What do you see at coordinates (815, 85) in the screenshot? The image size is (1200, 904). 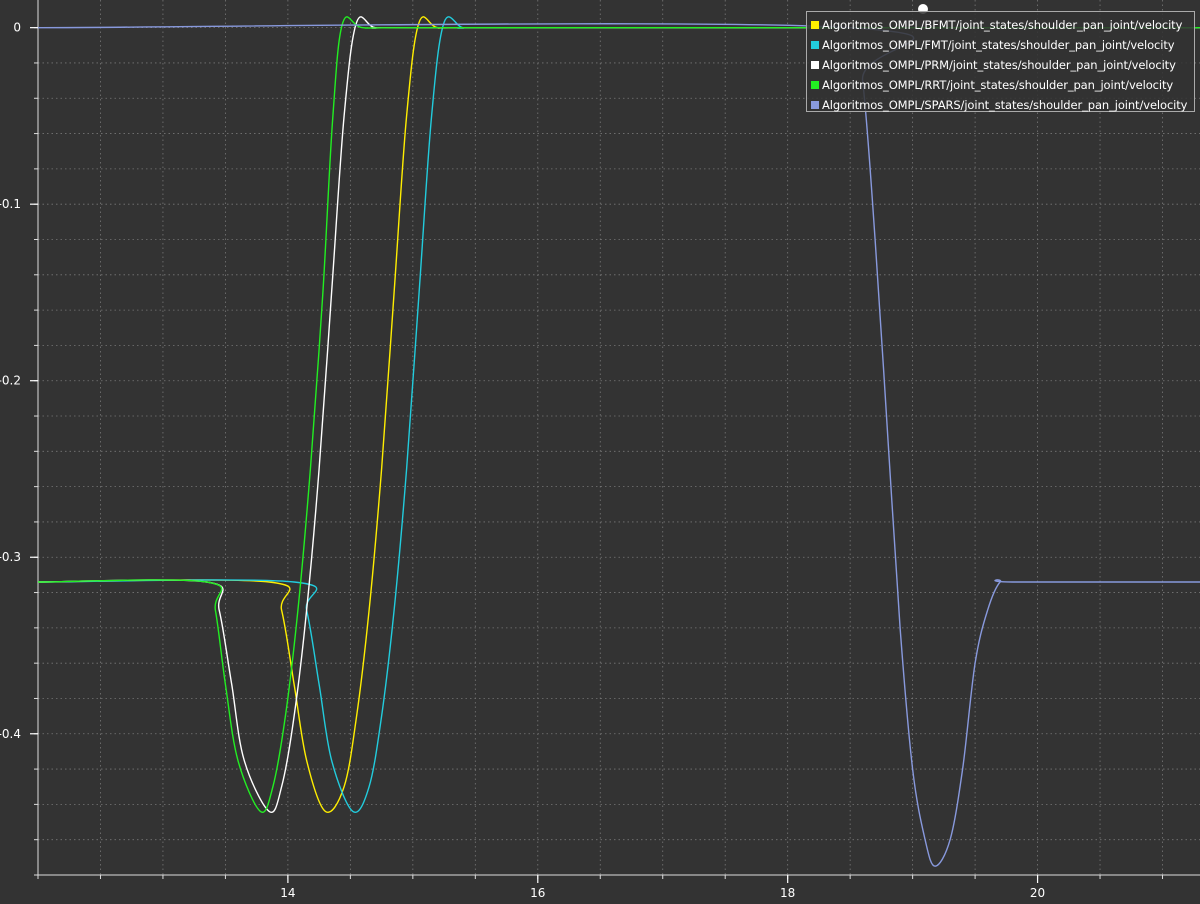 I see `legend-swatch-rrt` at bounding box center [815, 85].